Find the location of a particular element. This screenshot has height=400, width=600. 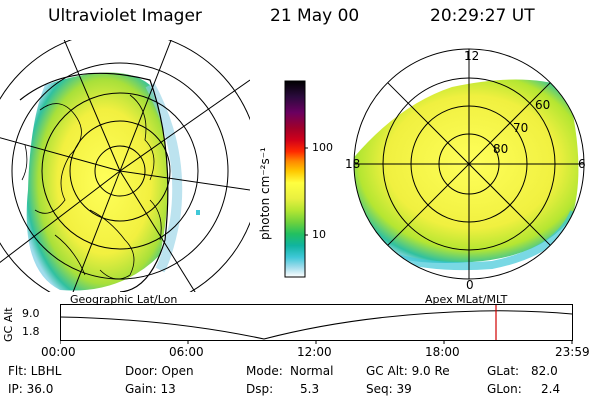

date-label: 21 May 00 is located at coordinates (315, 16).